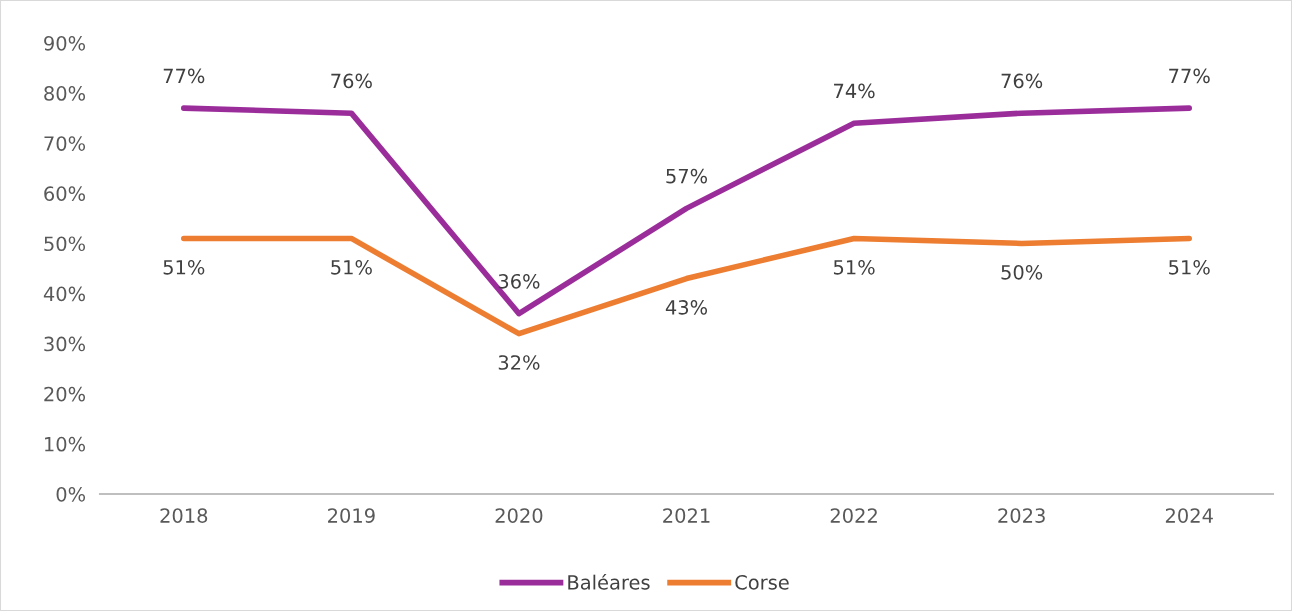 This screenshot has height=611, width=1292. I want to click on x-tick-label: 2019, so click(351, 515).